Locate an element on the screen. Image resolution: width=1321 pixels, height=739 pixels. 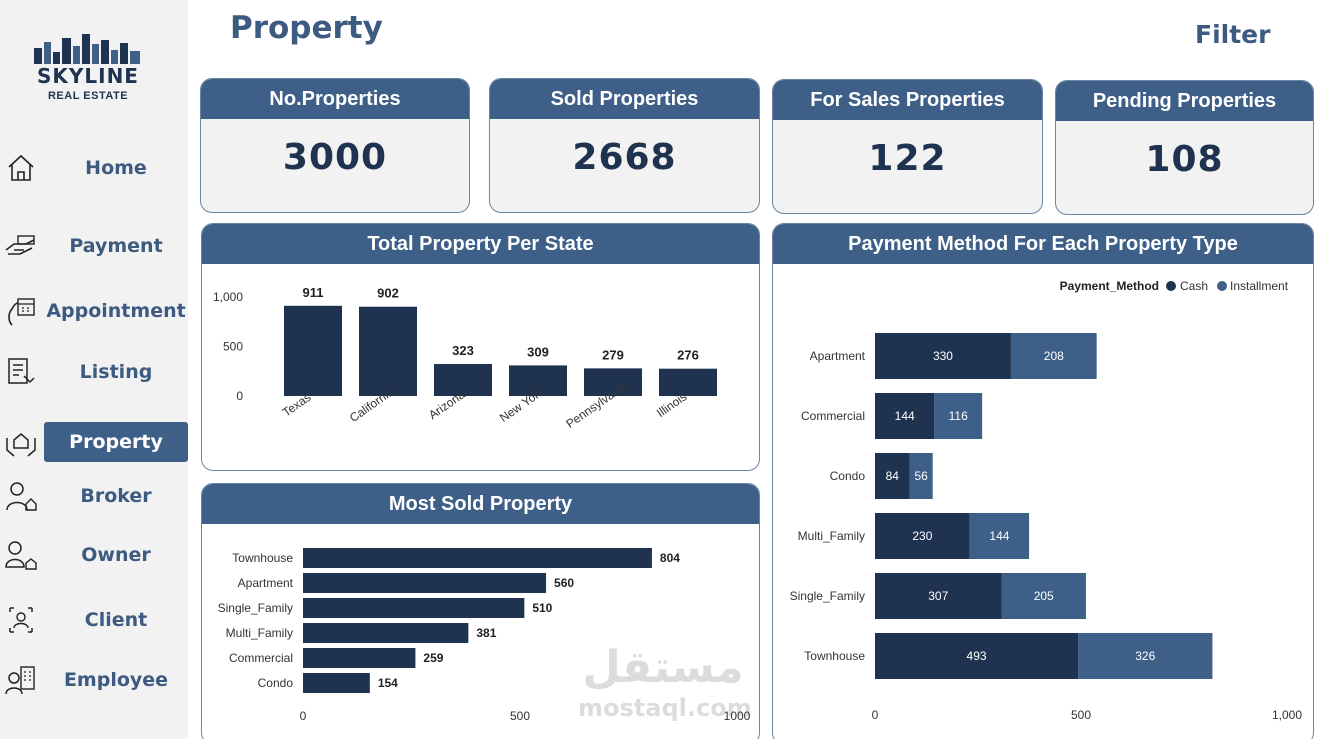
data-label: 205 is located at coordinates (1044, 596).